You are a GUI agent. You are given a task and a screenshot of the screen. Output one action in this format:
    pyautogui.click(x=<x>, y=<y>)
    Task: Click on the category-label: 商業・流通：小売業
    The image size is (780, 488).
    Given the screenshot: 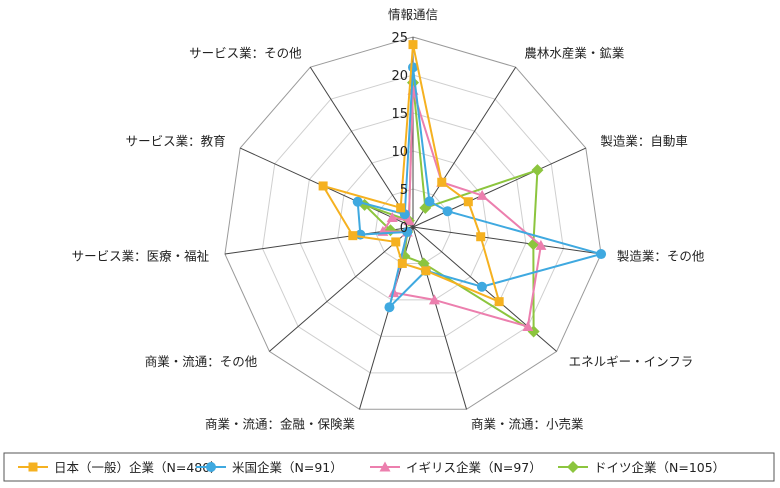 What is the action you would take?
    pyautogui.click(x=527, y=424)
    